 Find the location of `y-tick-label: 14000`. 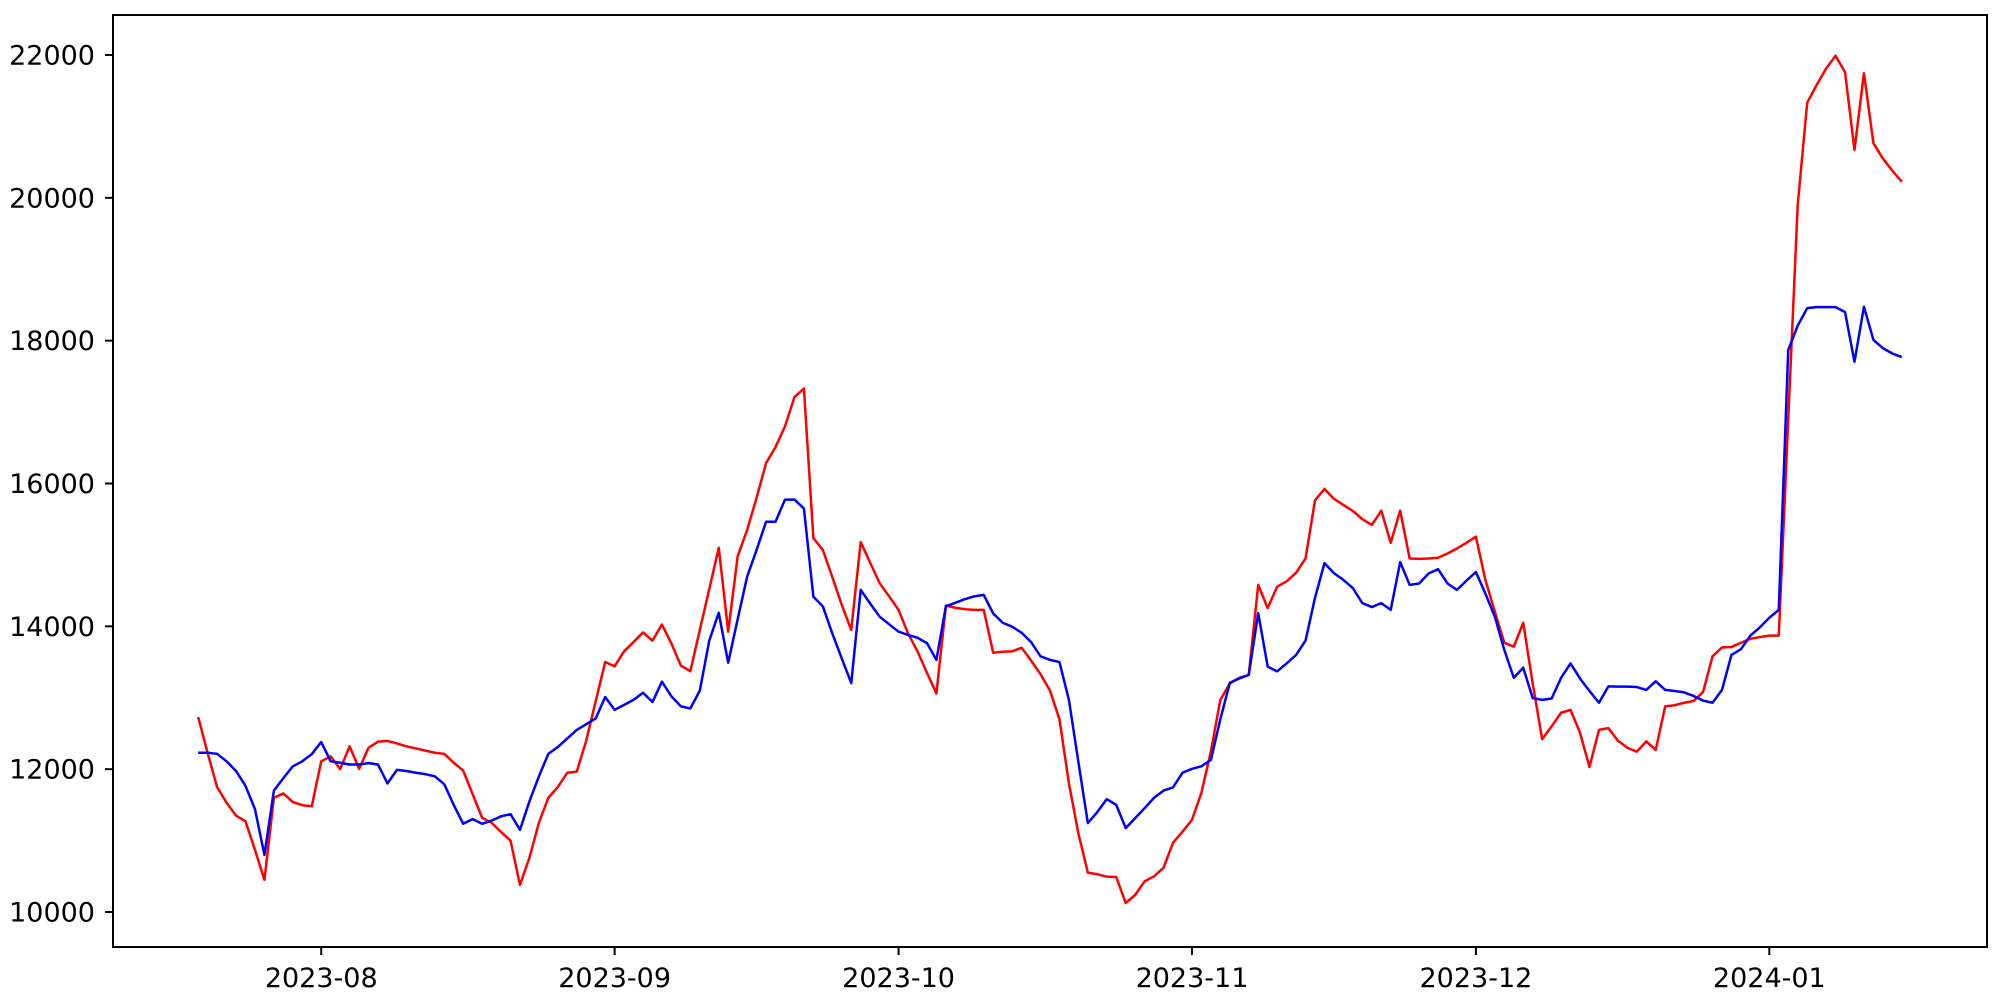

y-tick-label: 14000 is located at coordinates (52, 627).